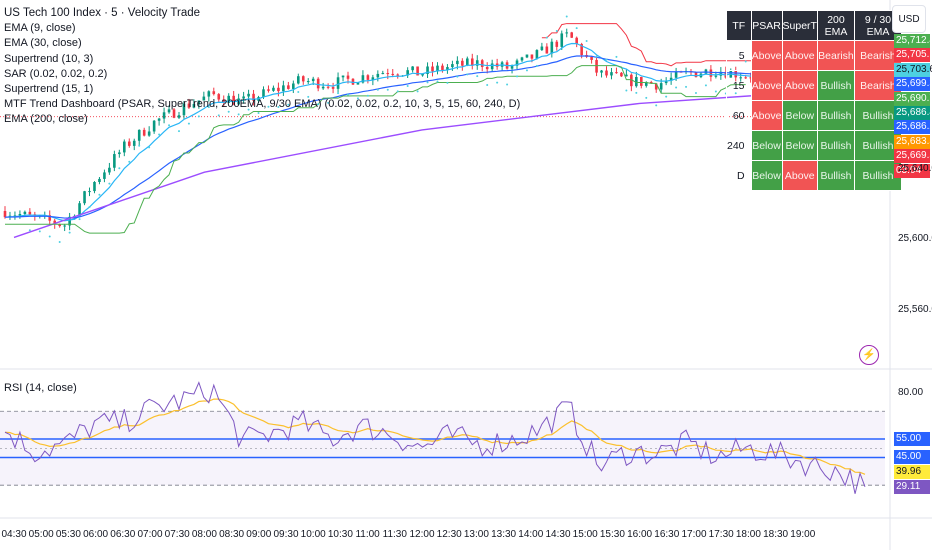 This screenshot has width=932, height=550. What do you see at coordinates (877, 145) in the screenshot?
I see `dashboard-cell-ema930: Bullish` at bounding box center [877, 145].